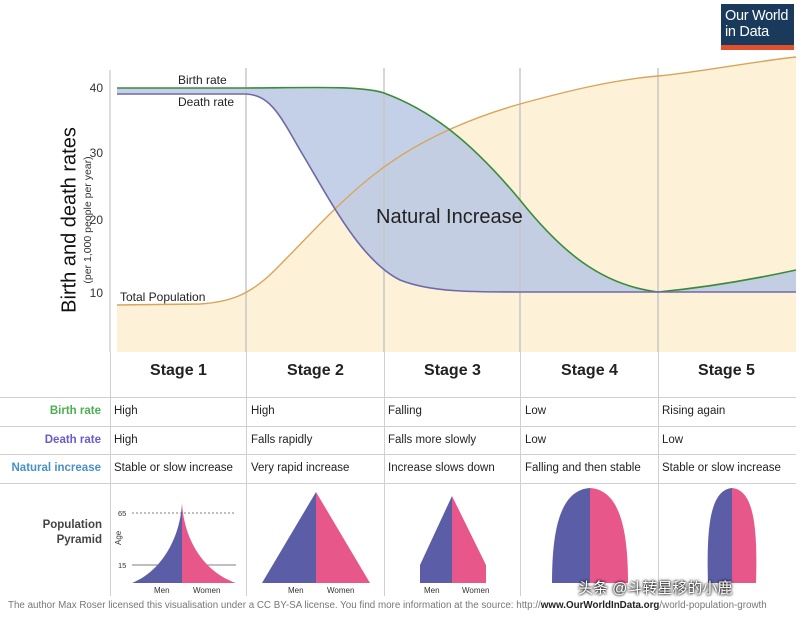 This screenshot has height=618, width=804. Describe the element at coordinates (118, 537) in the screenshot. I see `svg-text: Age` at that location.